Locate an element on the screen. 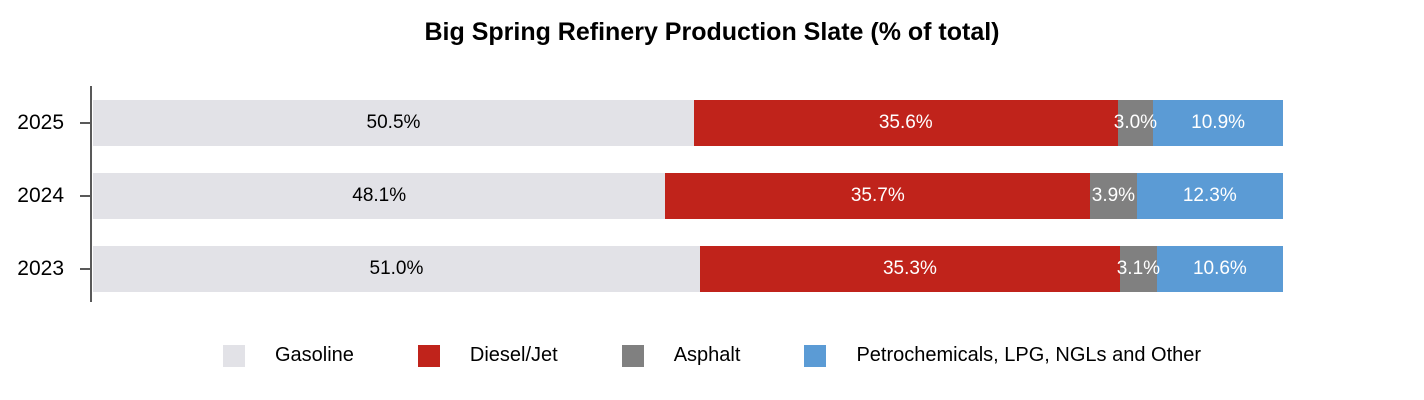 Image resolution: width=1424 pixels, height=400 pixels. bar-row-2023: 2023 51.0% 35.3% 3.1% 10.6% is located at coordinates (712, 269).